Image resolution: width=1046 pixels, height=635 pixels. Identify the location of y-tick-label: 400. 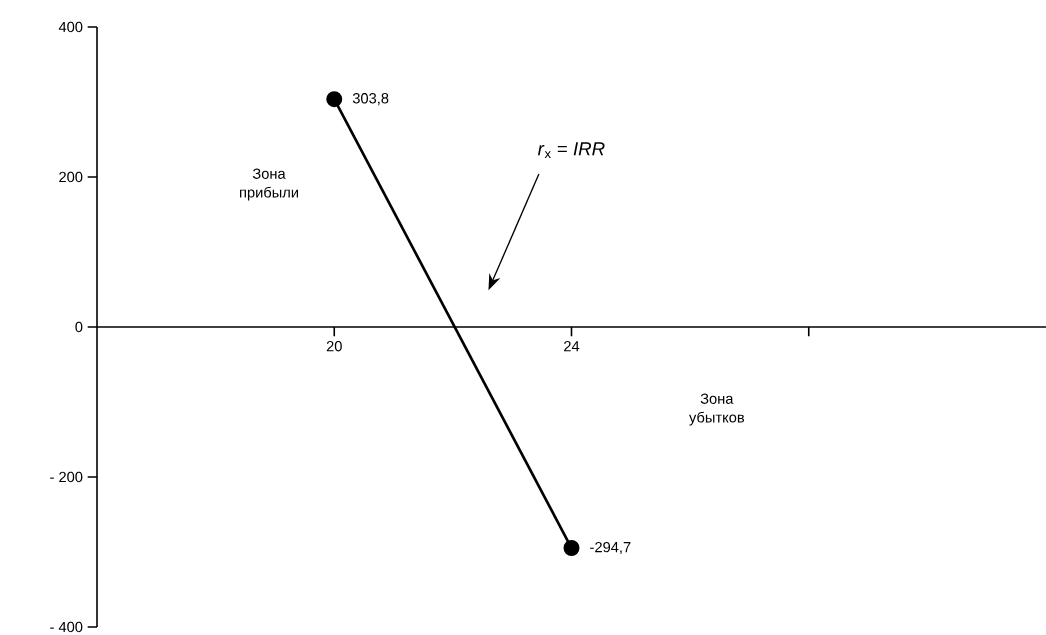
(70, 27).